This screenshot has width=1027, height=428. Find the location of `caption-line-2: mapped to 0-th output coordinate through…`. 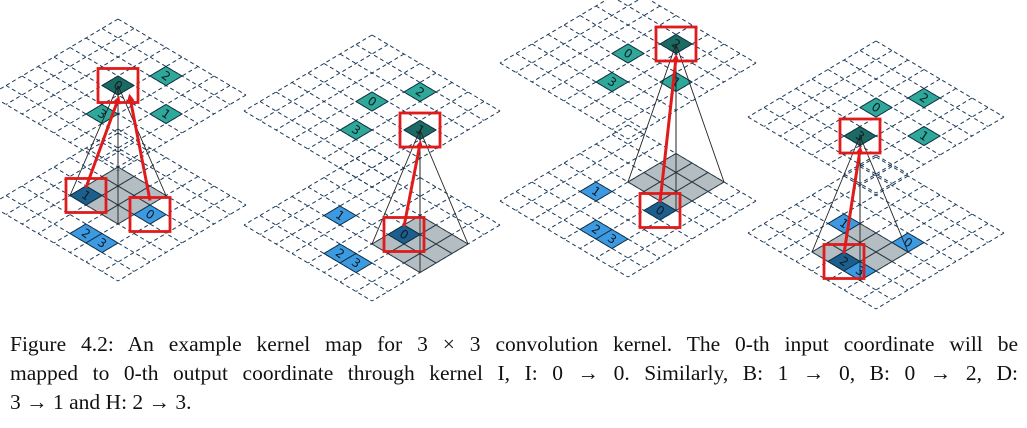

caption-line-2: mapped to 0-th output coordinate through… is located at coordinates (514, 373).